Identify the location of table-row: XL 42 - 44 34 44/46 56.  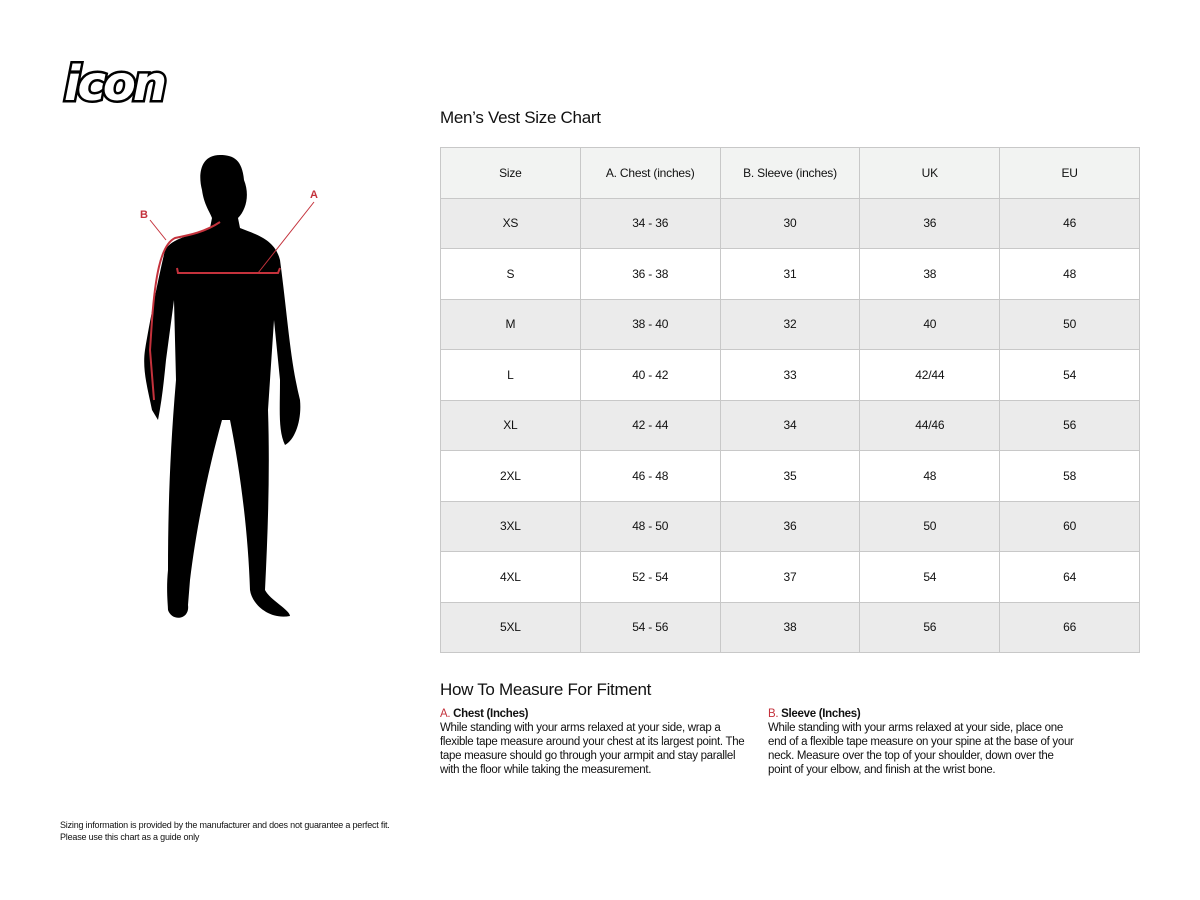
(790, 425).